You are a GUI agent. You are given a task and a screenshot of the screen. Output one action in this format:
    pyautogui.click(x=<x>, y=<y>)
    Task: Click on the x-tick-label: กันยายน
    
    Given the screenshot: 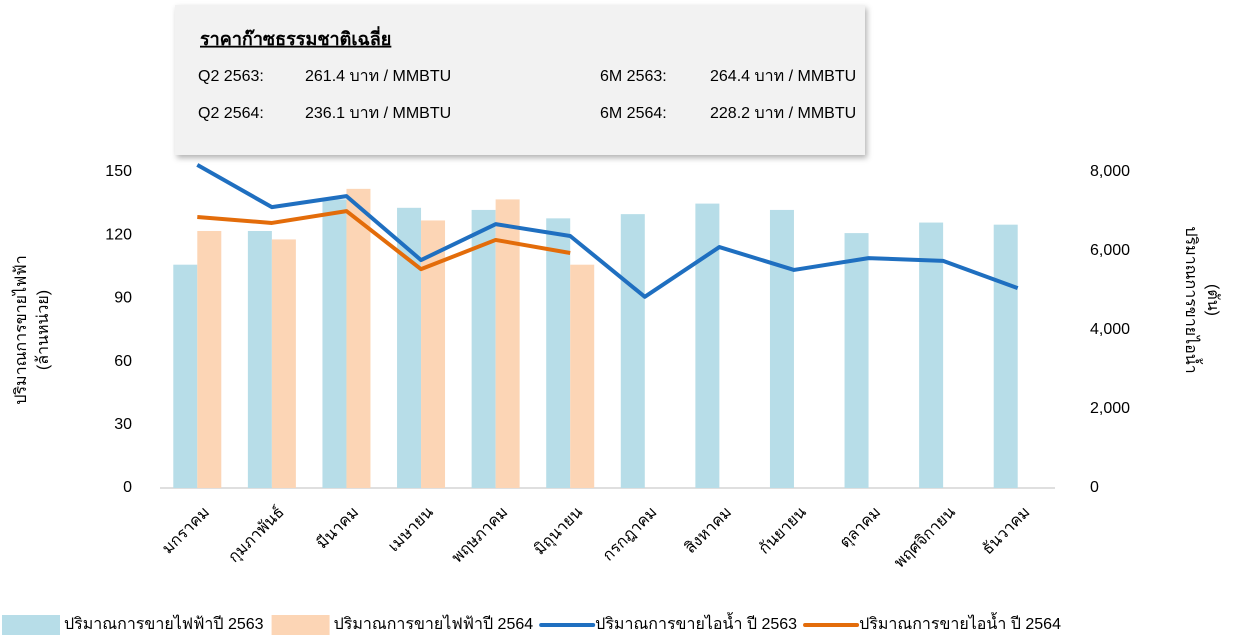 What is the action you would take?
    pyautogui.click(x=783, y=531)
    